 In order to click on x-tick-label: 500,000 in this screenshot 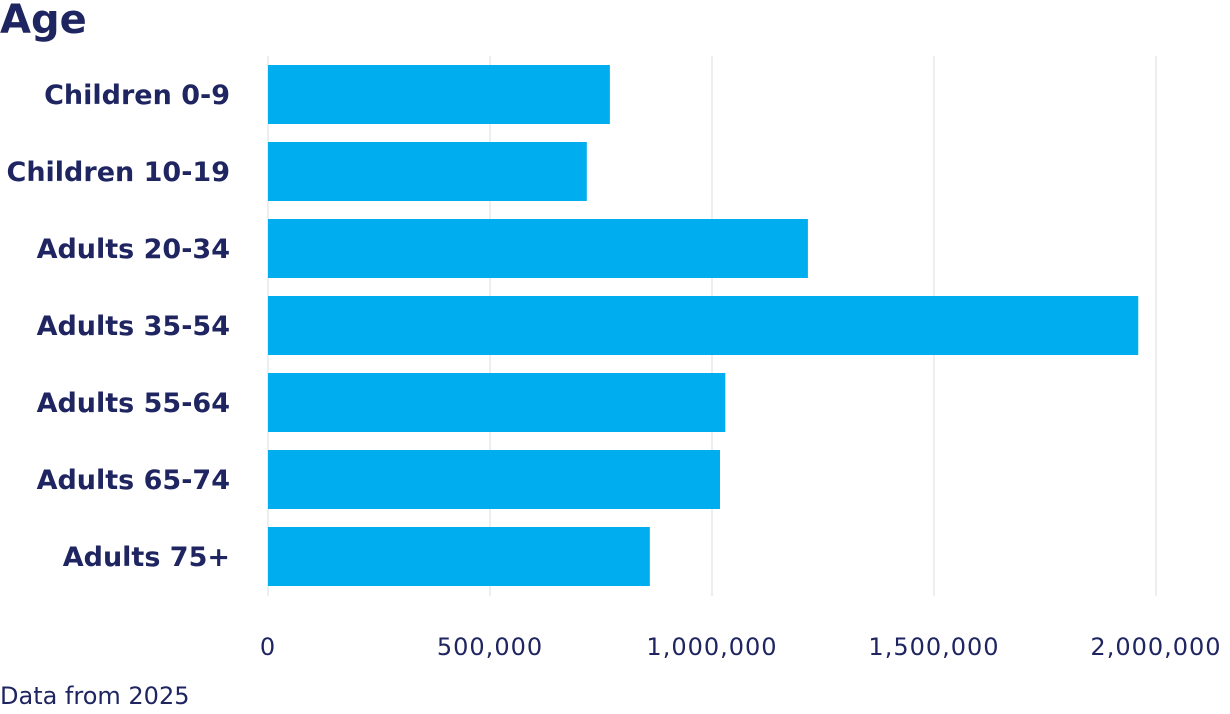, I will do `click(490, 647)`.